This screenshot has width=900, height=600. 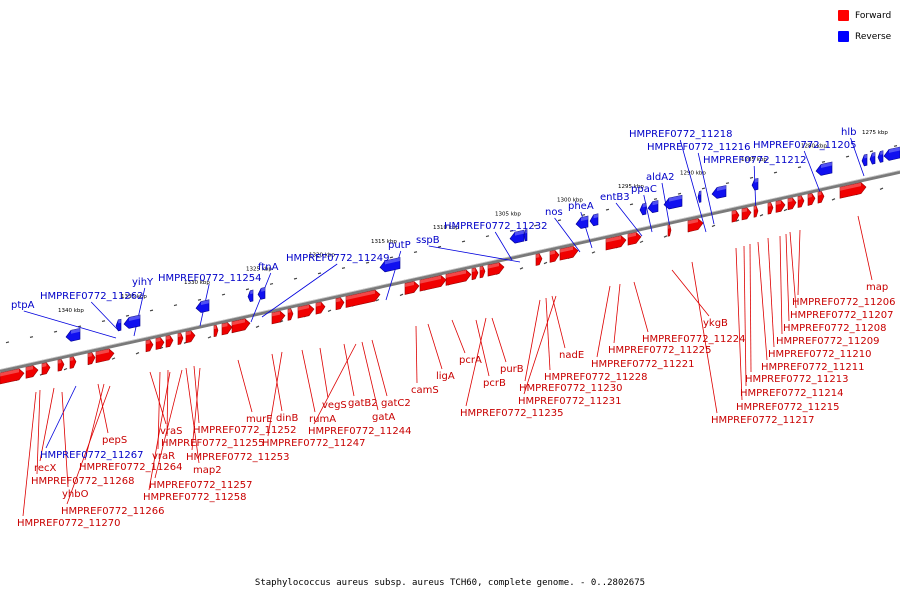 I want to click on legend-forward: Forward, so click(x=864, y=15).